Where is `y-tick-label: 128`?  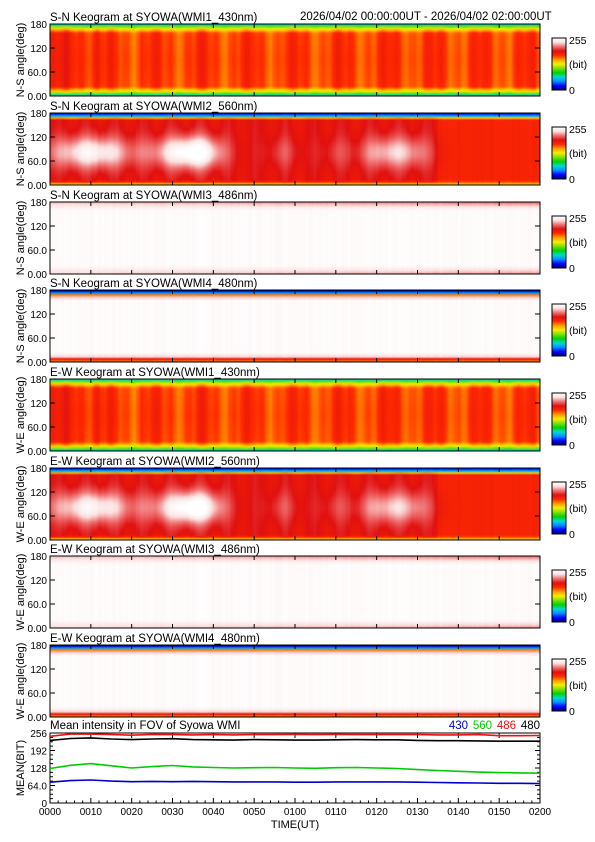 y-tick-label: 128 is located at coordinates (38, 769).